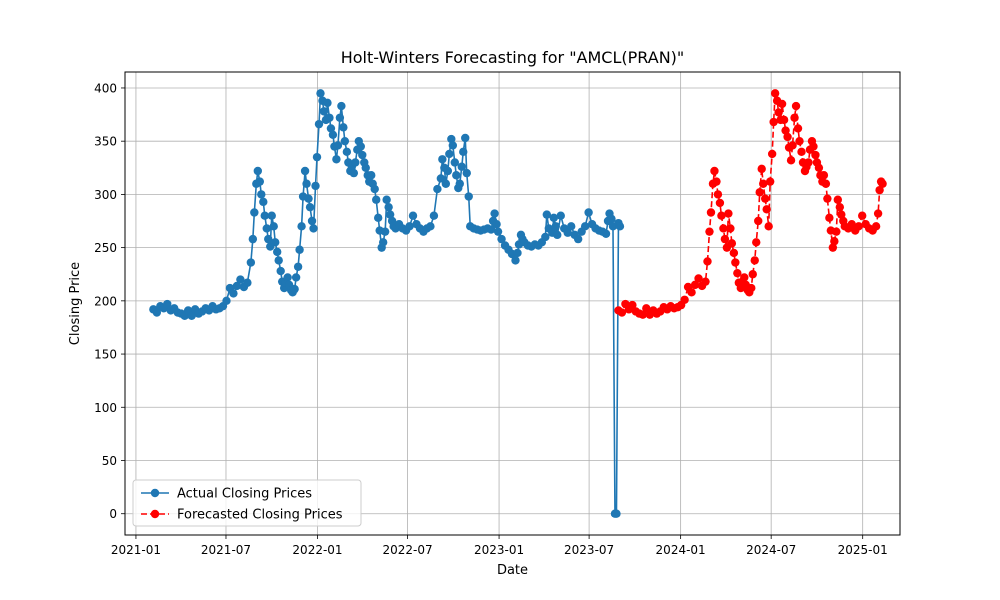 This screenshot has height=600, width=1000. What do you see at coordinates (136, 550) in the screenshot?
I see `x-tick-label: 2021-01` at bounding box center [136, 550].